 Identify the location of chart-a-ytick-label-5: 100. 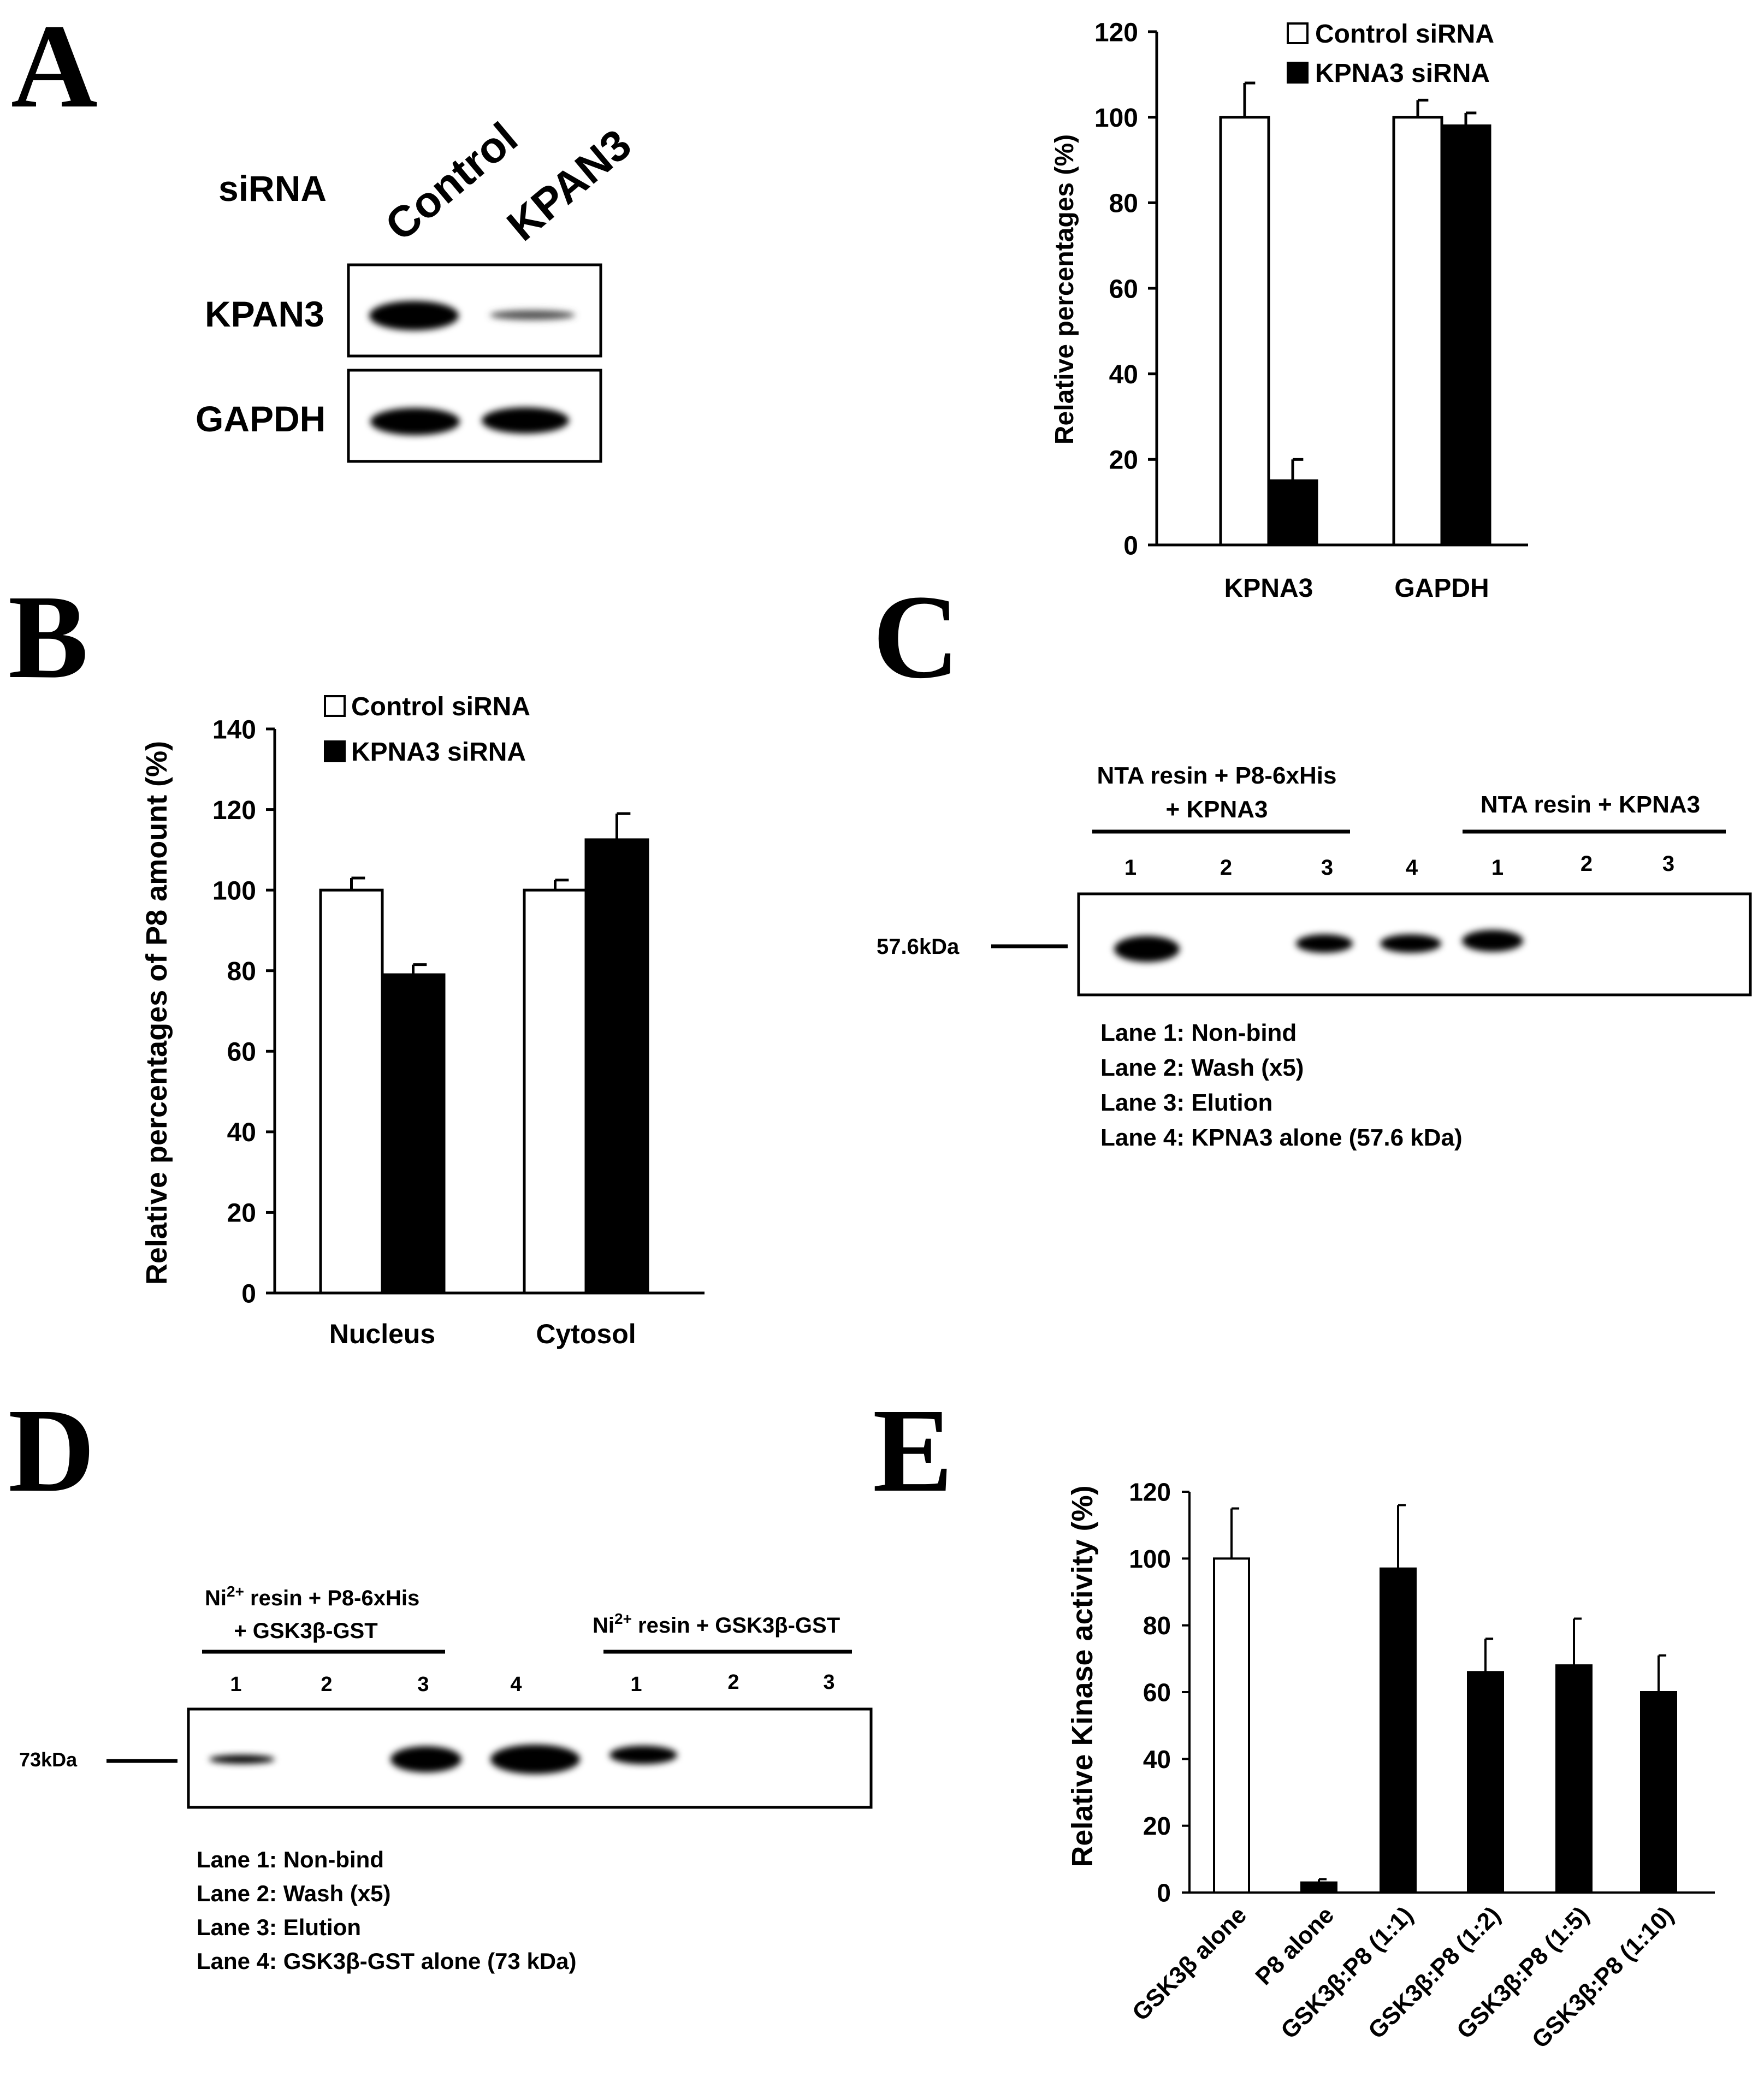
(1116, 118).